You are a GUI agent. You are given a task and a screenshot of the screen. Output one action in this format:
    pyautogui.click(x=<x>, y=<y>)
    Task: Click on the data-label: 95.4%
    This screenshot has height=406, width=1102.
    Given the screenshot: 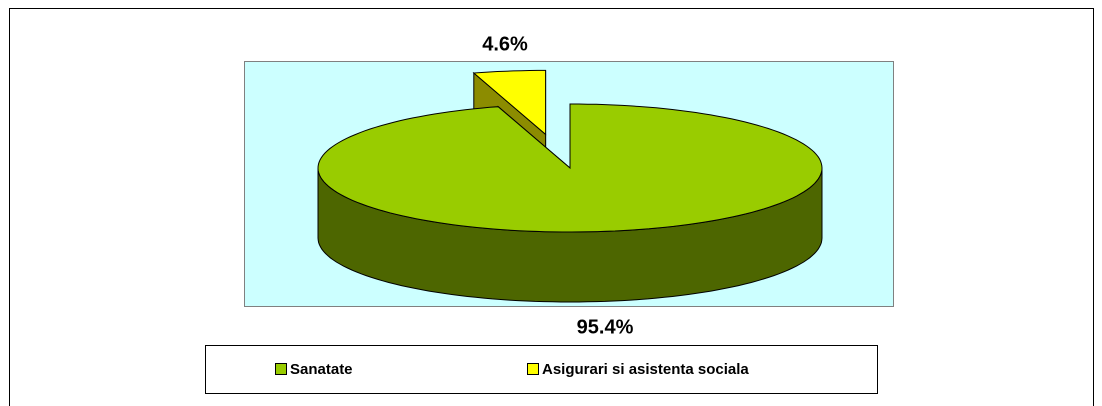 What is the action you would take?
    pyautogui.click(x=605, y=327)
    